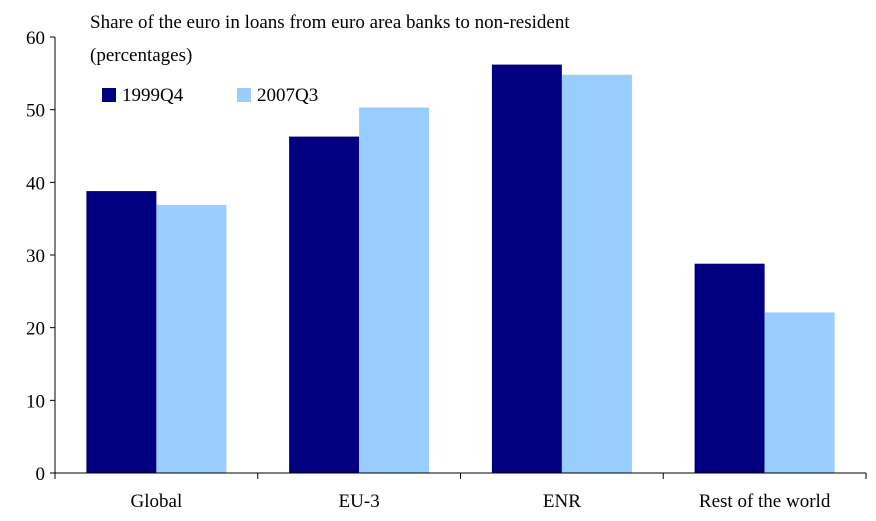 This screenshot has width=876, height=521. Describe the element at coordinates (481, 501) in the screenshot. I see `category-labels: Global EU-3 ENR Rest of the world` at that location.